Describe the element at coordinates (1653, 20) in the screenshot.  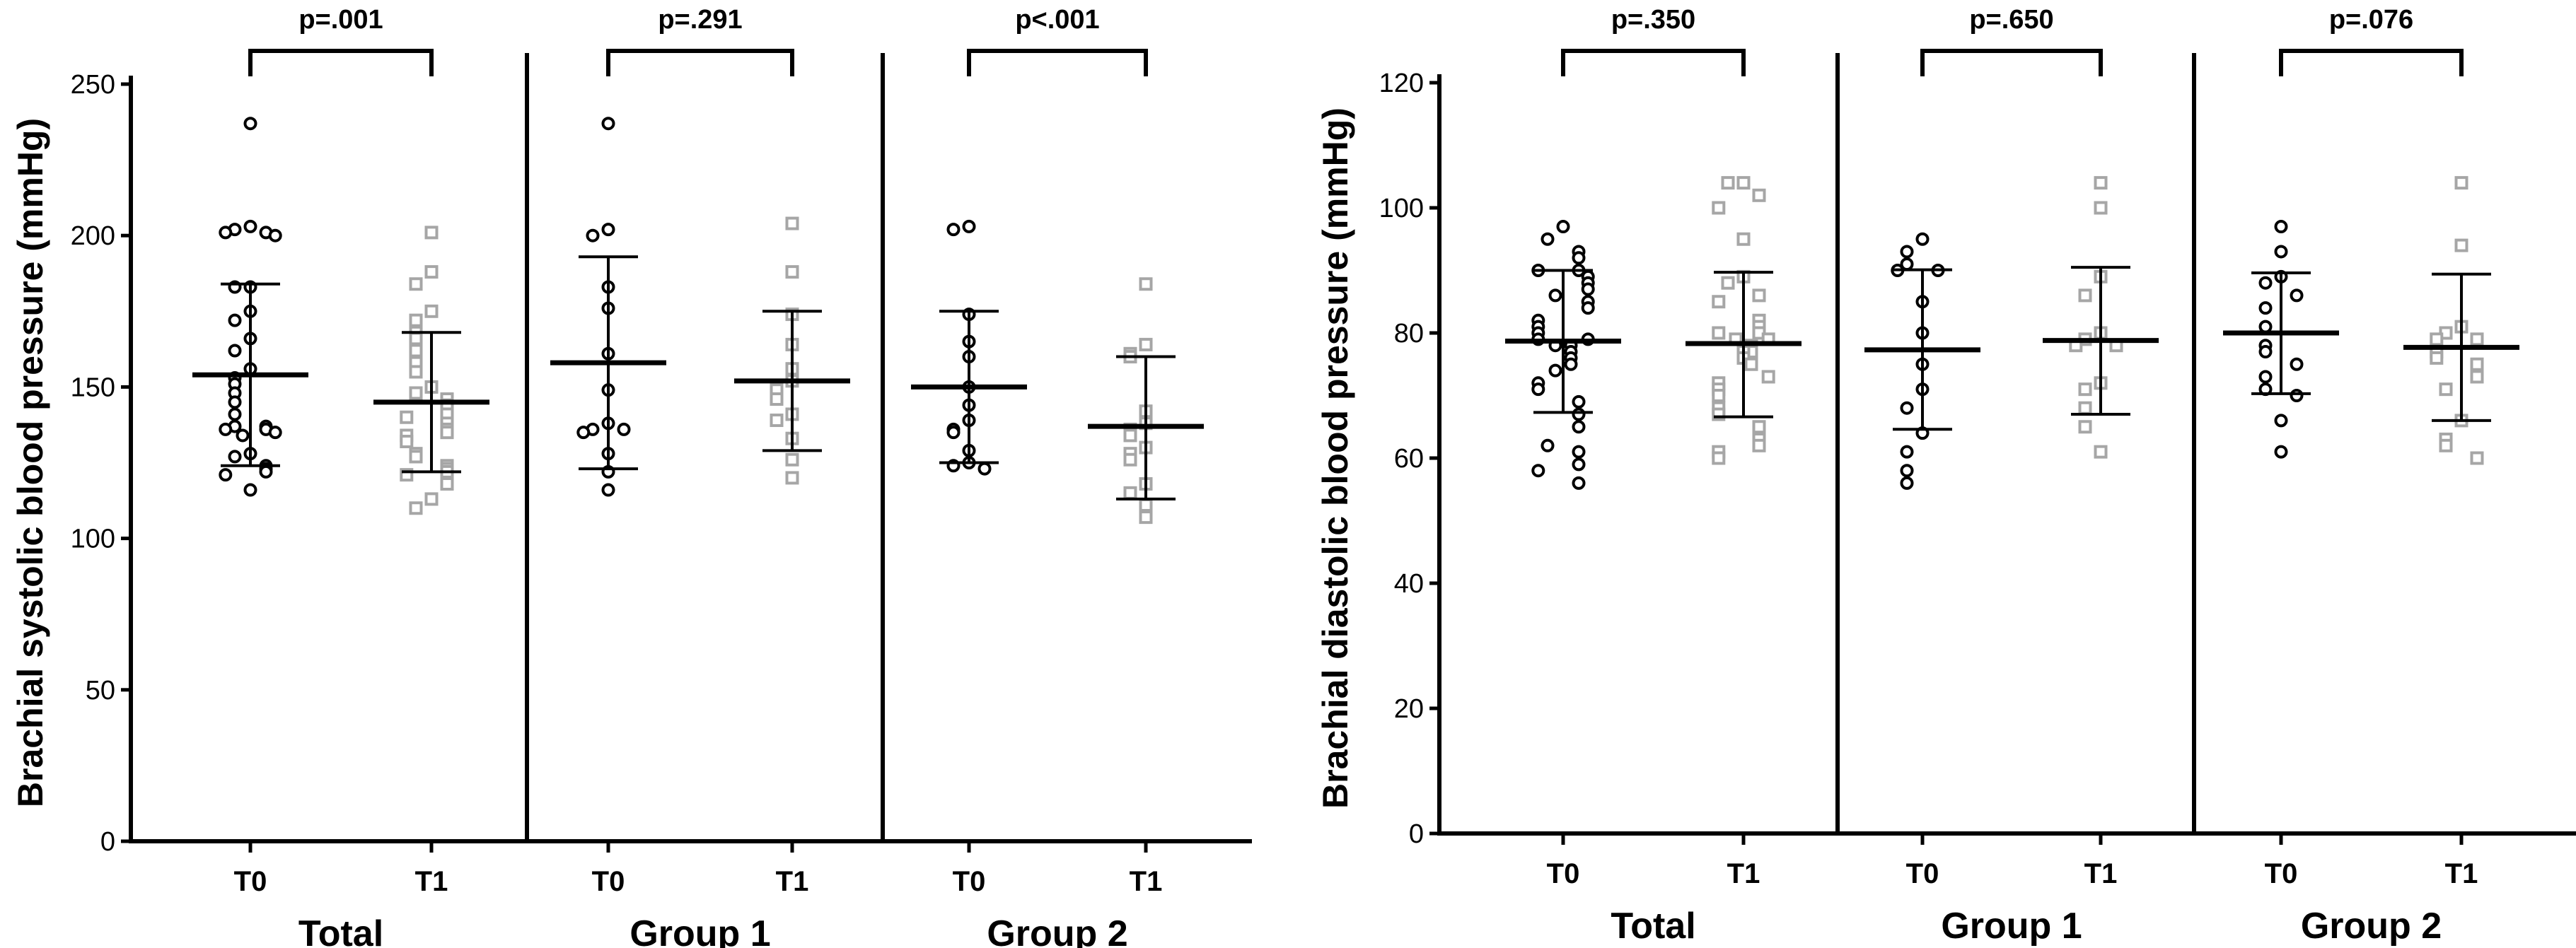
I see `p-value-label: p=.350` at that location.